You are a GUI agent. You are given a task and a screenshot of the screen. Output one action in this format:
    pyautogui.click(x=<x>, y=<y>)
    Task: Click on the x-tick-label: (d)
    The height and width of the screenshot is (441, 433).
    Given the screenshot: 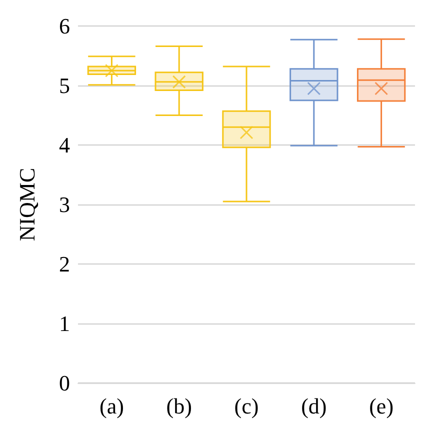 What is the action you would take?
    pyautogui.click(x=314, y=406)
    